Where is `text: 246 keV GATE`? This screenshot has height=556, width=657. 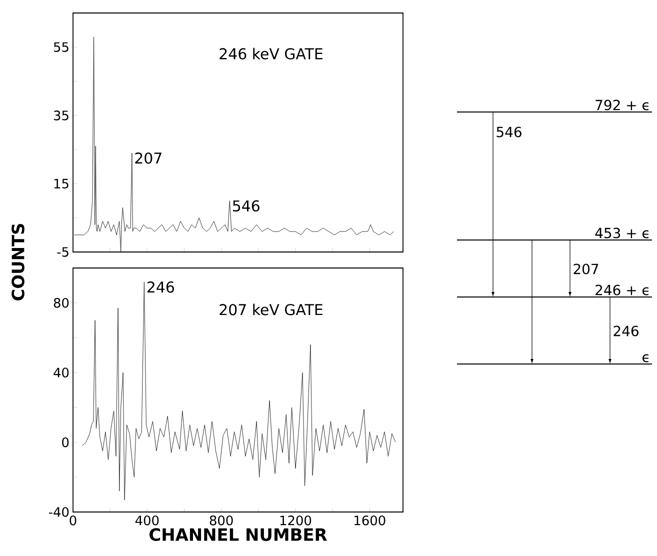 text: 246 keV GATE is located at coordinates (271, 54).